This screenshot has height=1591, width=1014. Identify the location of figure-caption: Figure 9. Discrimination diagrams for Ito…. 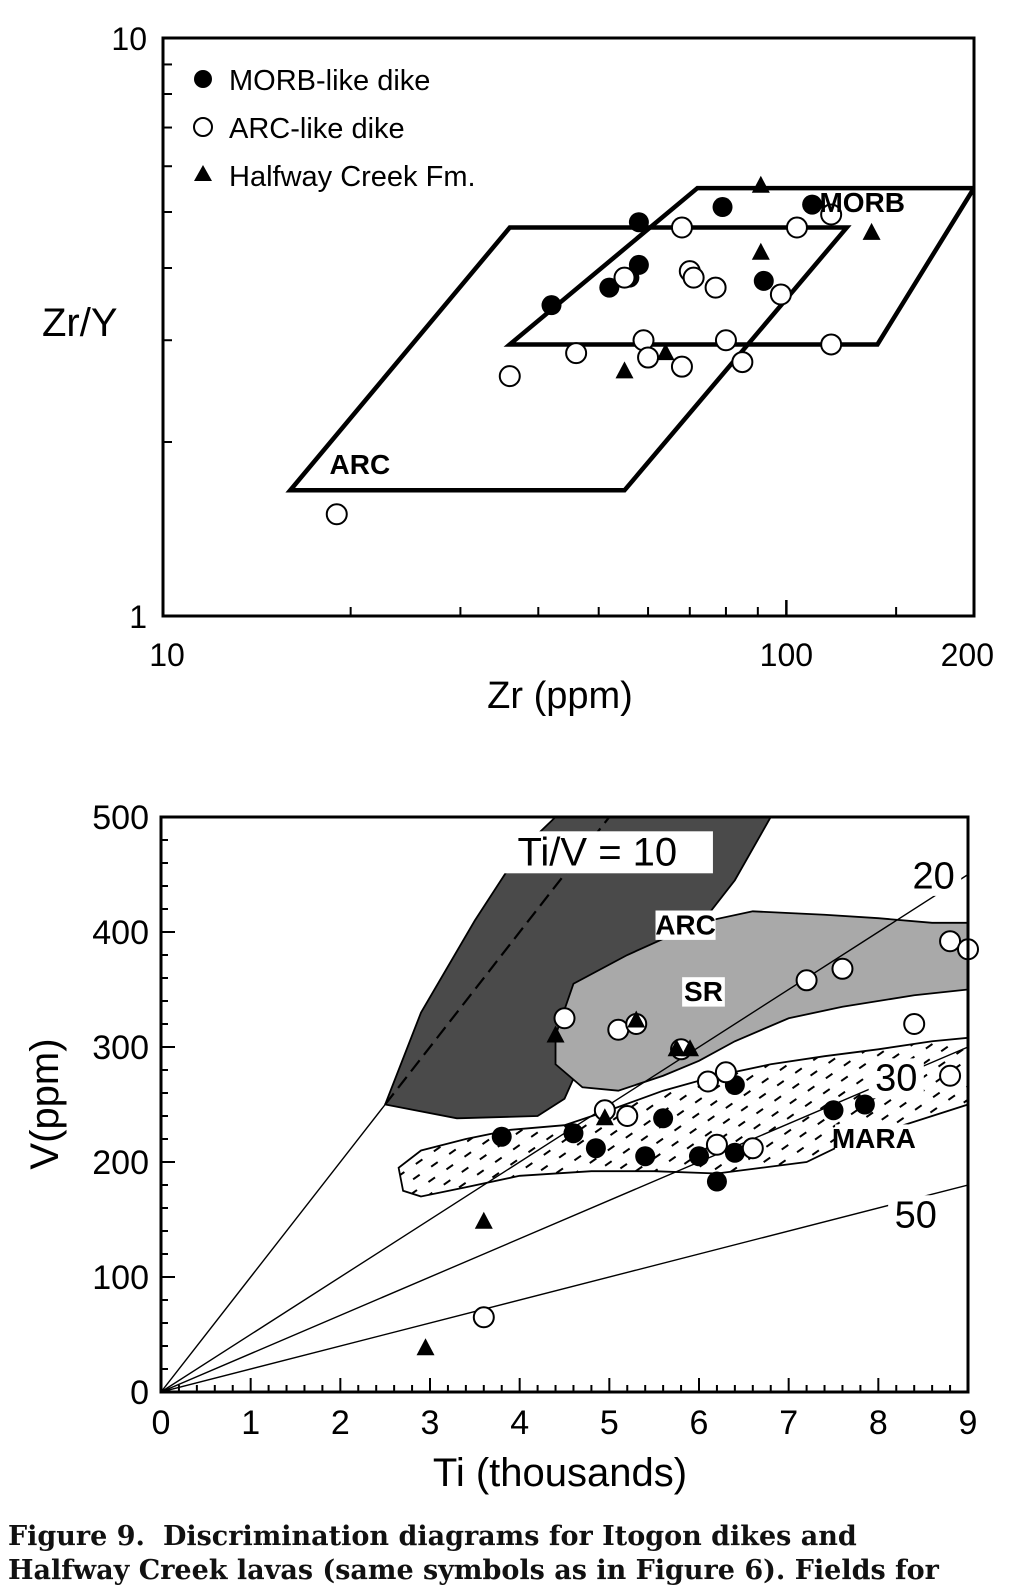
(508, 1553).